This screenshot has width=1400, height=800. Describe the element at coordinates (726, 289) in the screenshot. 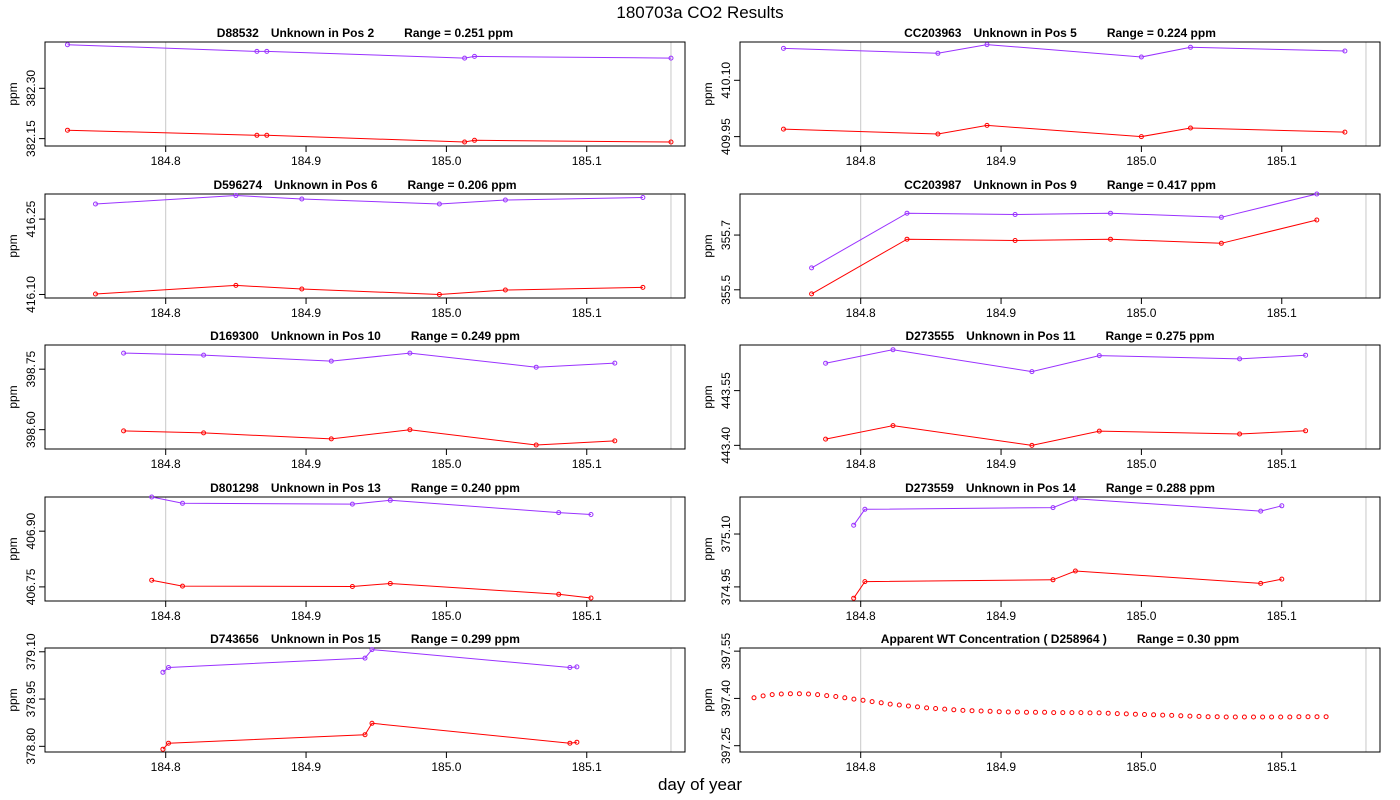

I see `y-tick-label: 355.5` at that location.